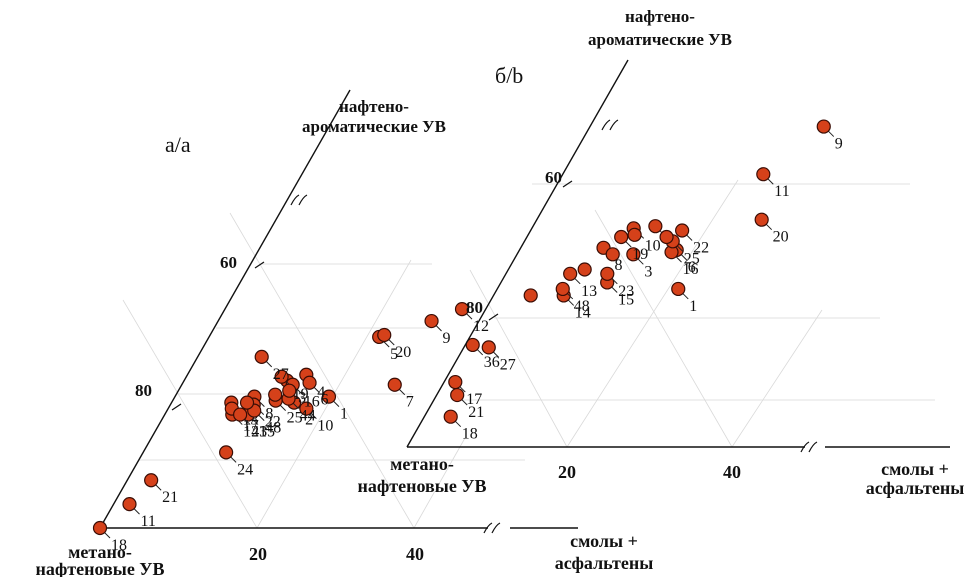  I want to click on point-label: 1, so click(344, 414).